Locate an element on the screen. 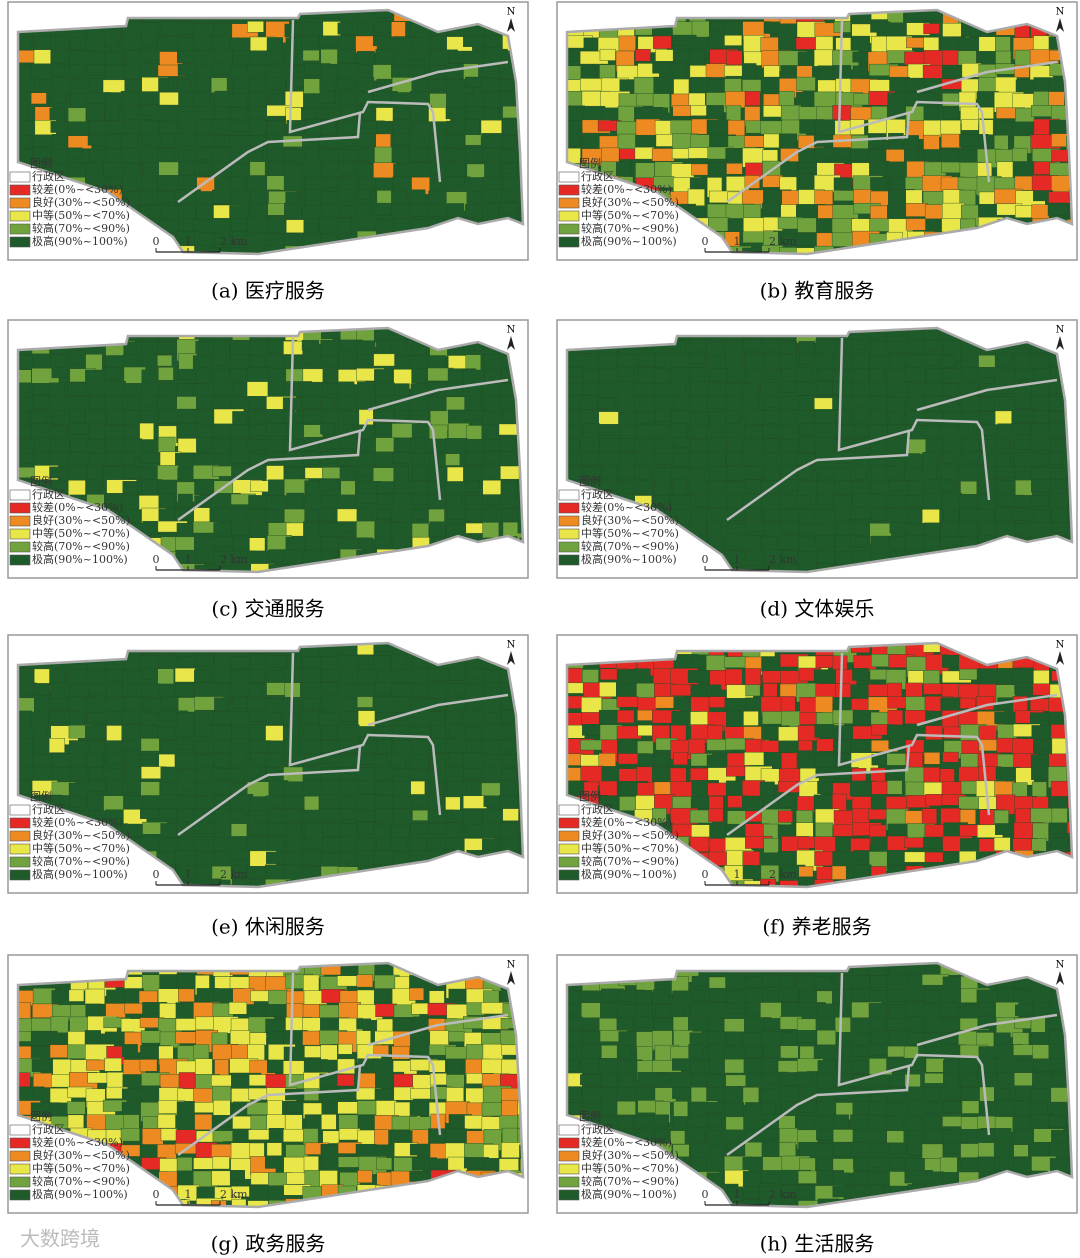 Image resolution: width=1080 pixels, height=1258 pixels. watermark: 大数跨境 is located at coordinates (60, 1239).